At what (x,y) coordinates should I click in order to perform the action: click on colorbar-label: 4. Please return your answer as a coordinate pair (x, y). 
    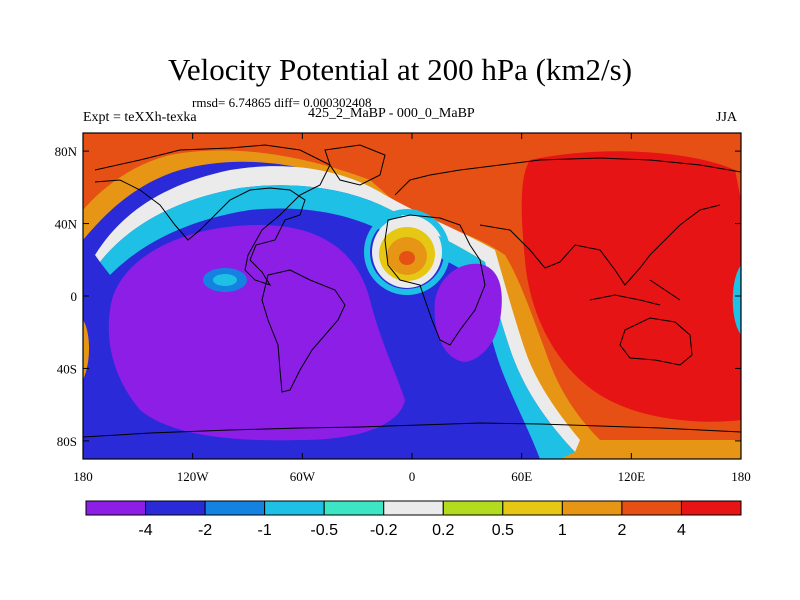
    Looking at the image, I should click on (681, 530).